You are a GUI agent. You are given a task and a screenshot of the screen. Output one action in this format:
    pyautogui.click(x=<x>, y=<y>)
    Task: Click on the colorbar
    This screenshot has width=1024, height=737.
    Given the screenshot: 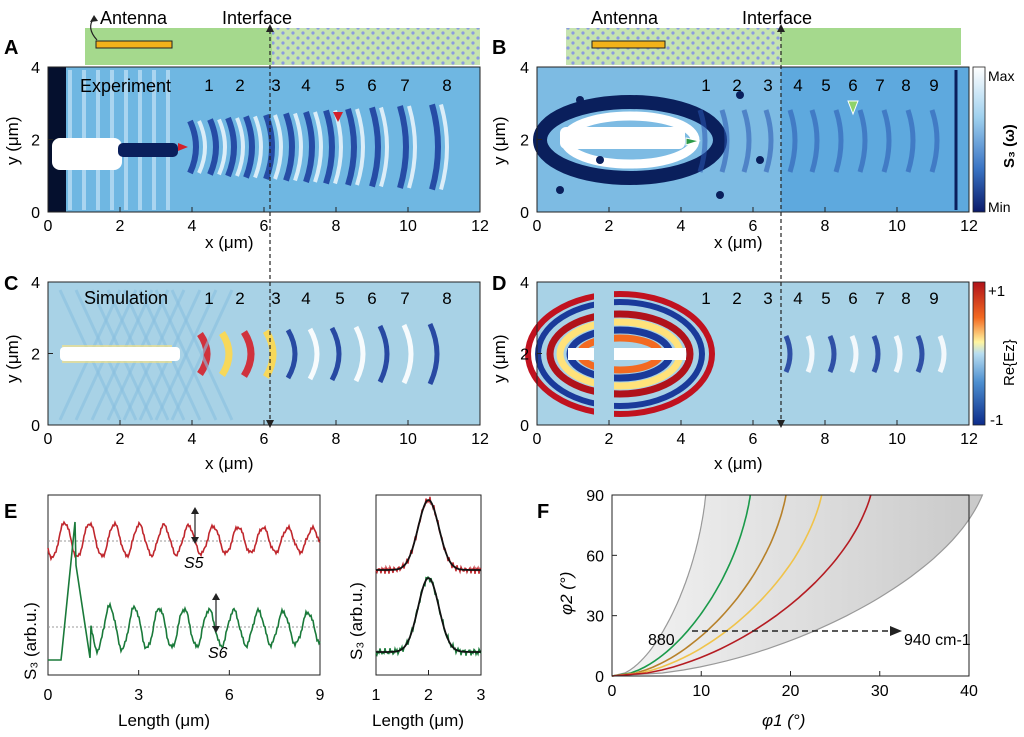 What is the action you would take?
    pyautogui.click(x=979, y=353)
    